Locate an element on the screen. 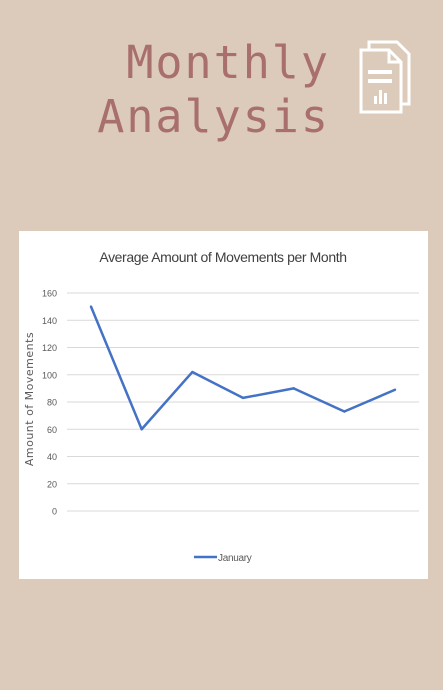  title-line-2: Analysis is located at coordinates (213, 116).